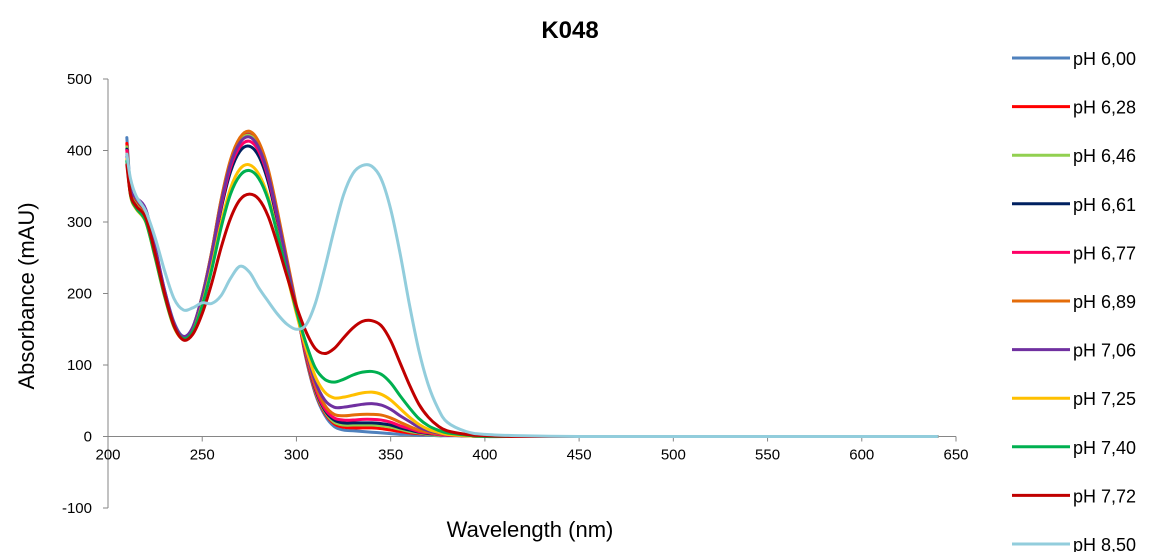  What do you see at coordinates (79, 222) in the screenshot?
I see `y-tick-label: 300` at bounding box center [79, 222].